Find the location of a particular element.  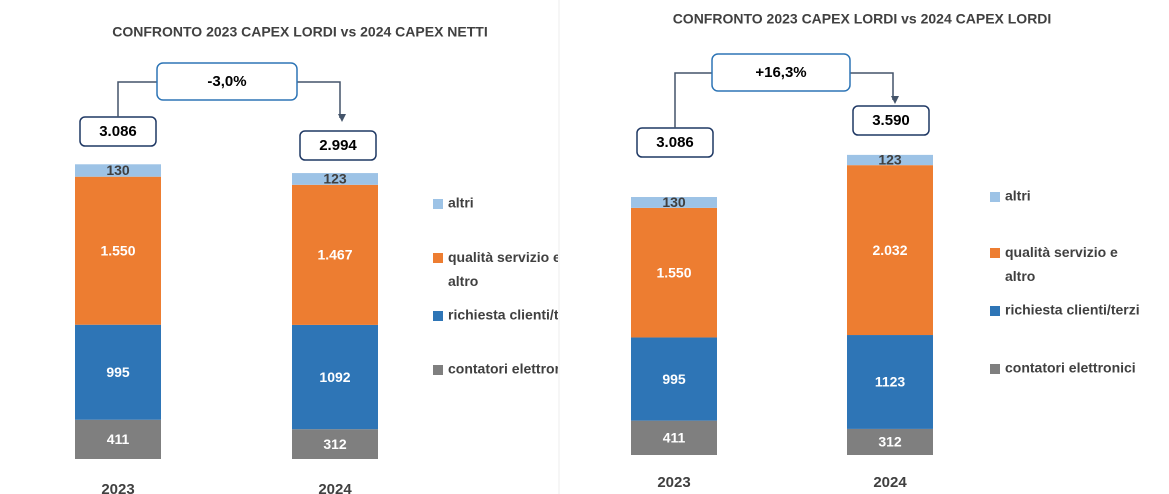

change-label: -3,0% is located at coordinates (226, 81).